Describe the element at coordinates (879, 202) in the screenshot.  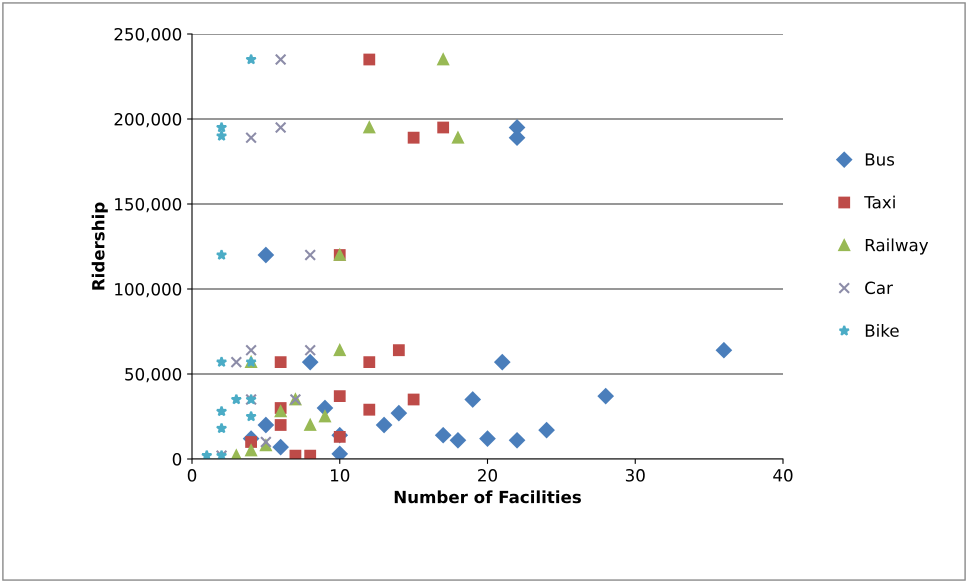
I see `legend-label: Taxi` at that location.